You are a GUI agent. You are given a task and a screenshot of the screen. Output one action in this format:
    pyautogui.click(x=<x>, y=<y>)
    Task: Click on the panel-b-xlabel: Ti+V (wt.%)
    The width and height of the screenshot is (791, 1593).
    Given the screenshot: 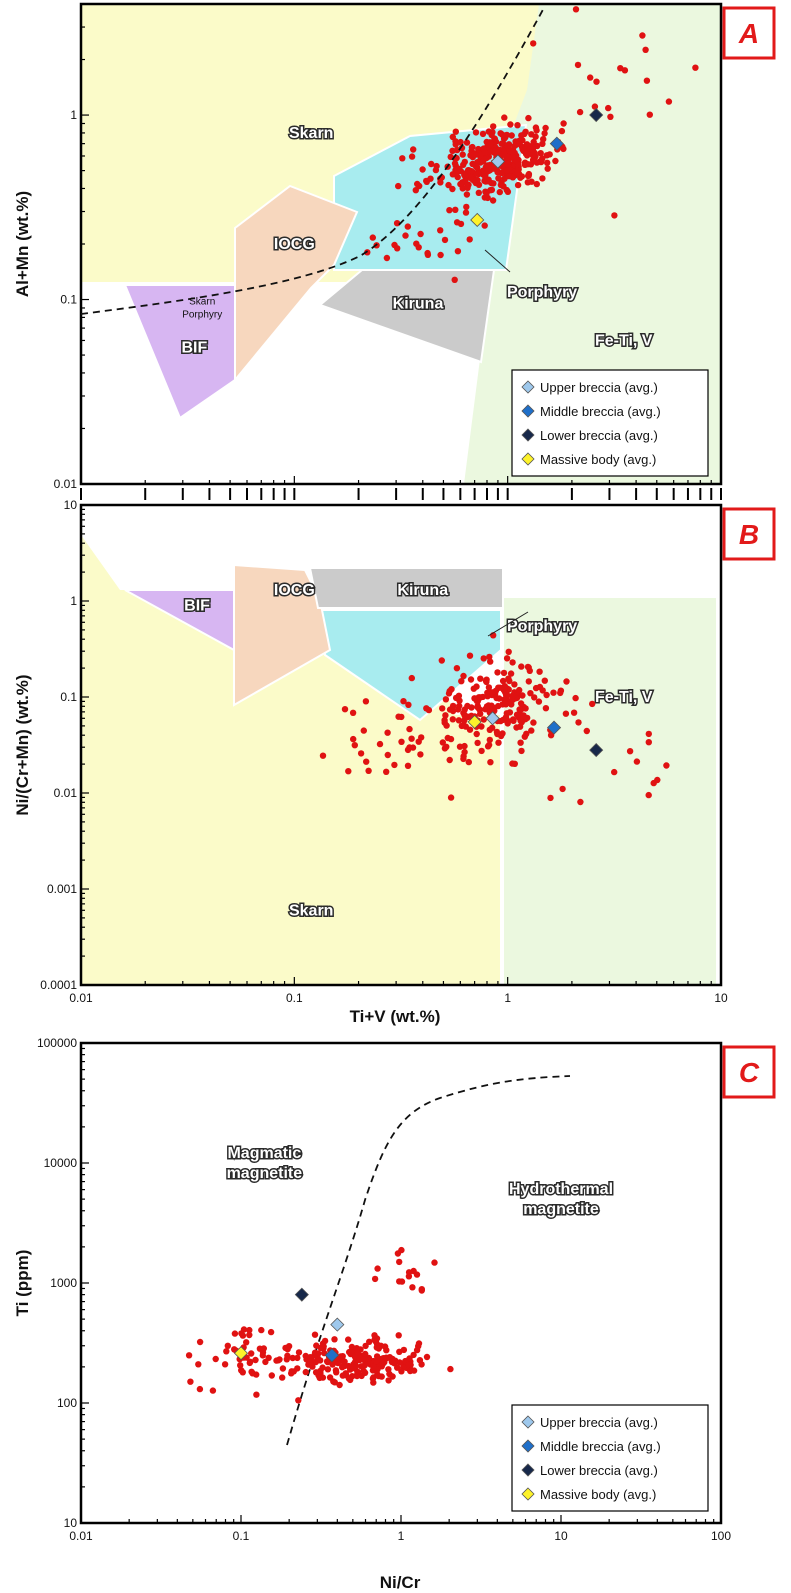 What is the action you would take?
    pyautogui.click(x=395, y=1016)
    